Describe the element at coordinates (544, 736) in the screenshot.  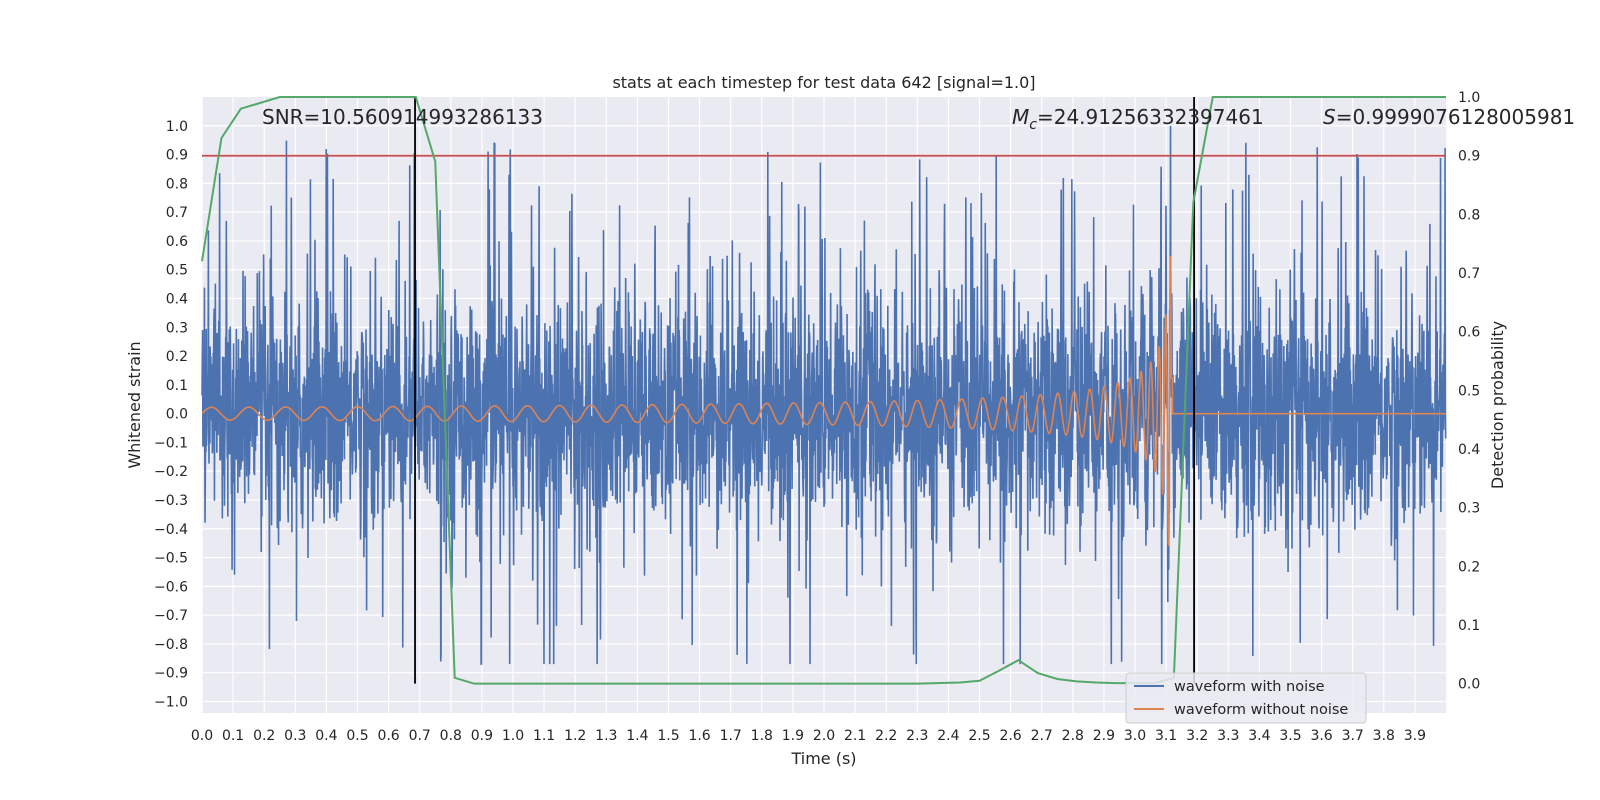
I see `x-tick-label: 1.1` at that location.